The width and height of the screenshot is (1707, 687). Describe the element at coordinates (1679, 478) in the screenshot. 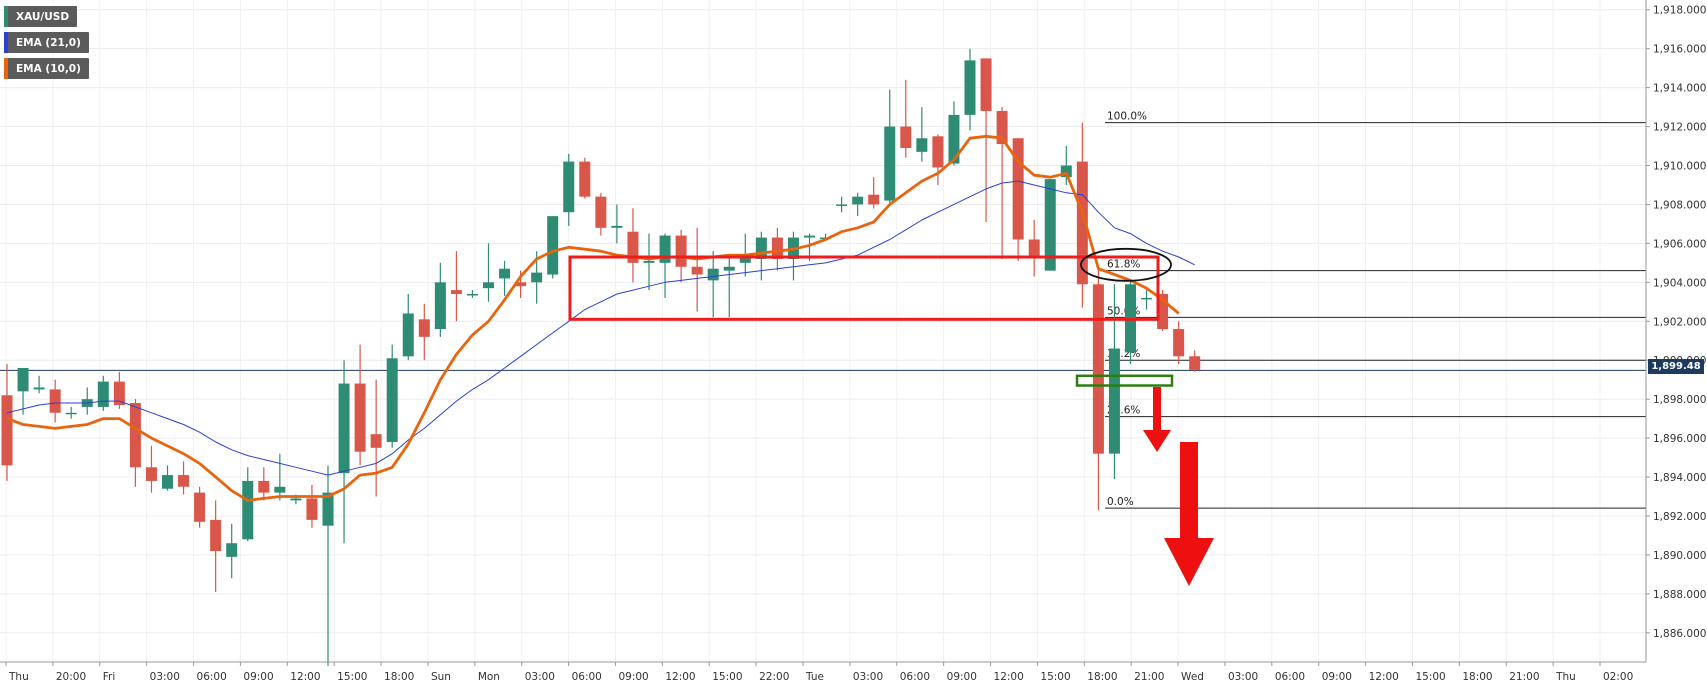

I see `y-tick-label: 1,894.000` at that location.